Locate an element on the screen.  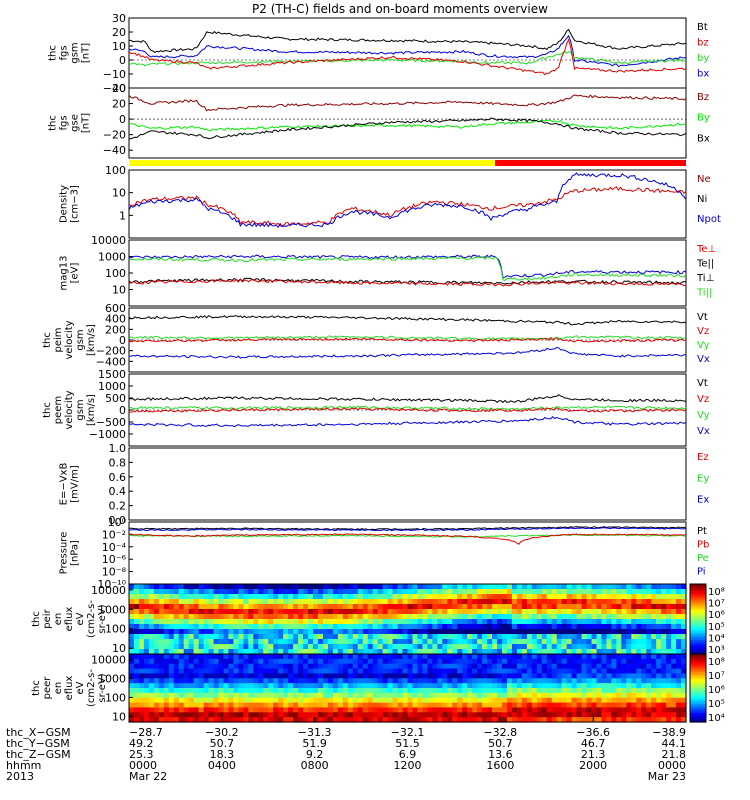
legend-label: Pb is located at coordinates (703, 545).